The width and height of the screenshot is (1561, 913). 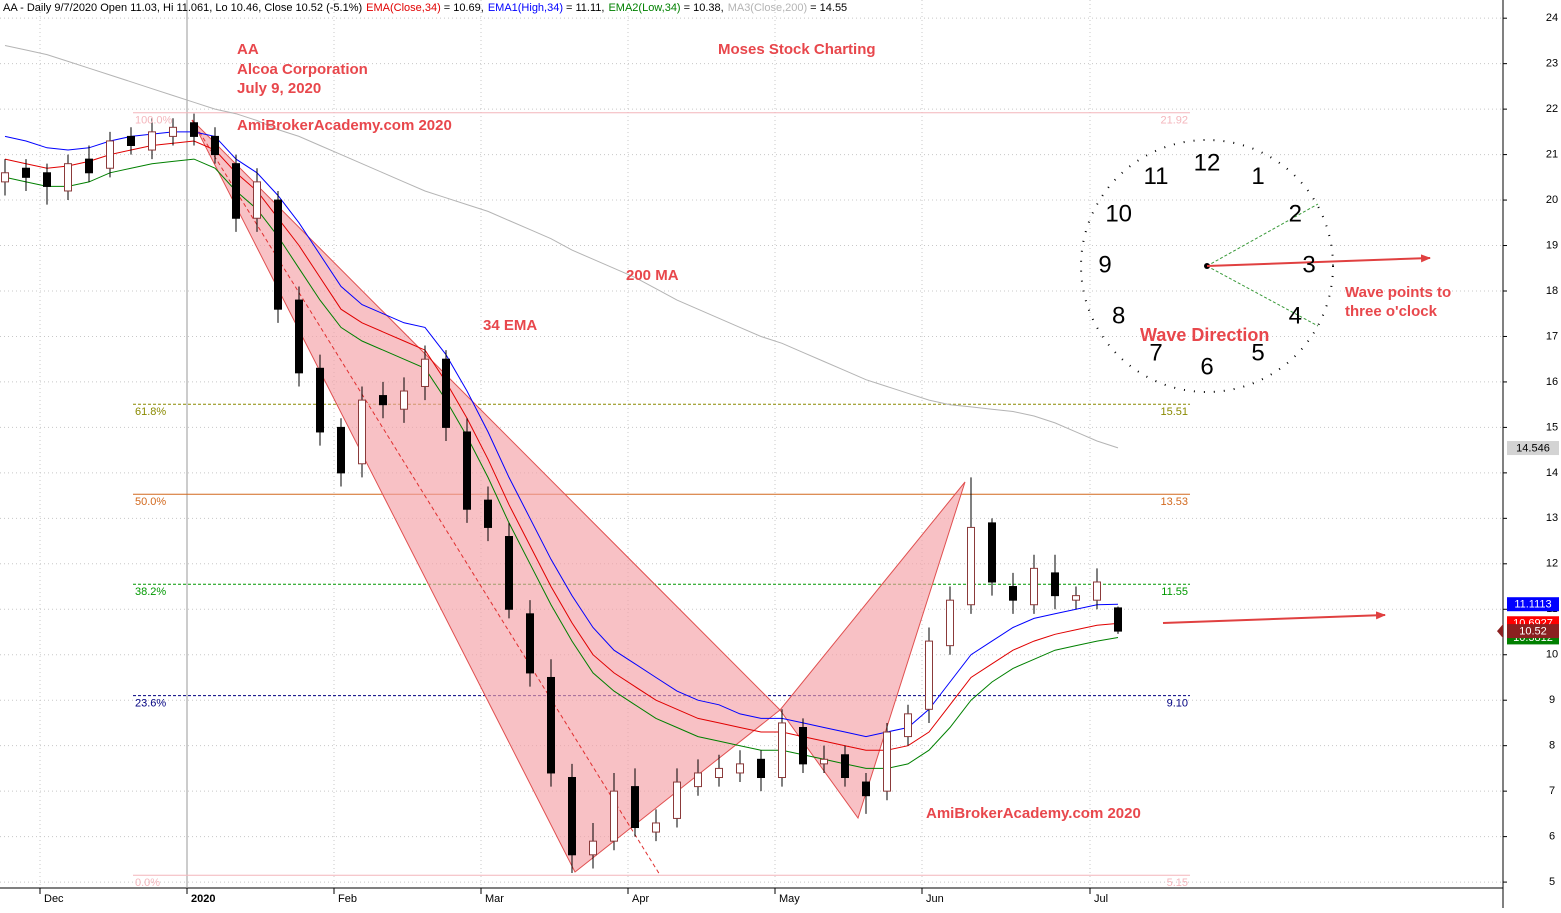 I want to click on y-tick-label: 18, so click(x=1552, y=291).